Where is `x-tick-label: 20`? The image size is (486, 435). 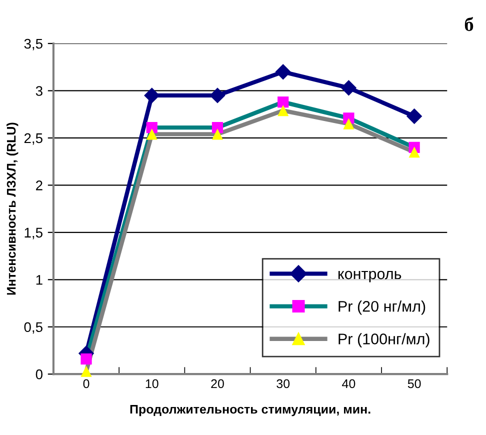 x-tick-label: 20 is located at coordinates (217, 383).